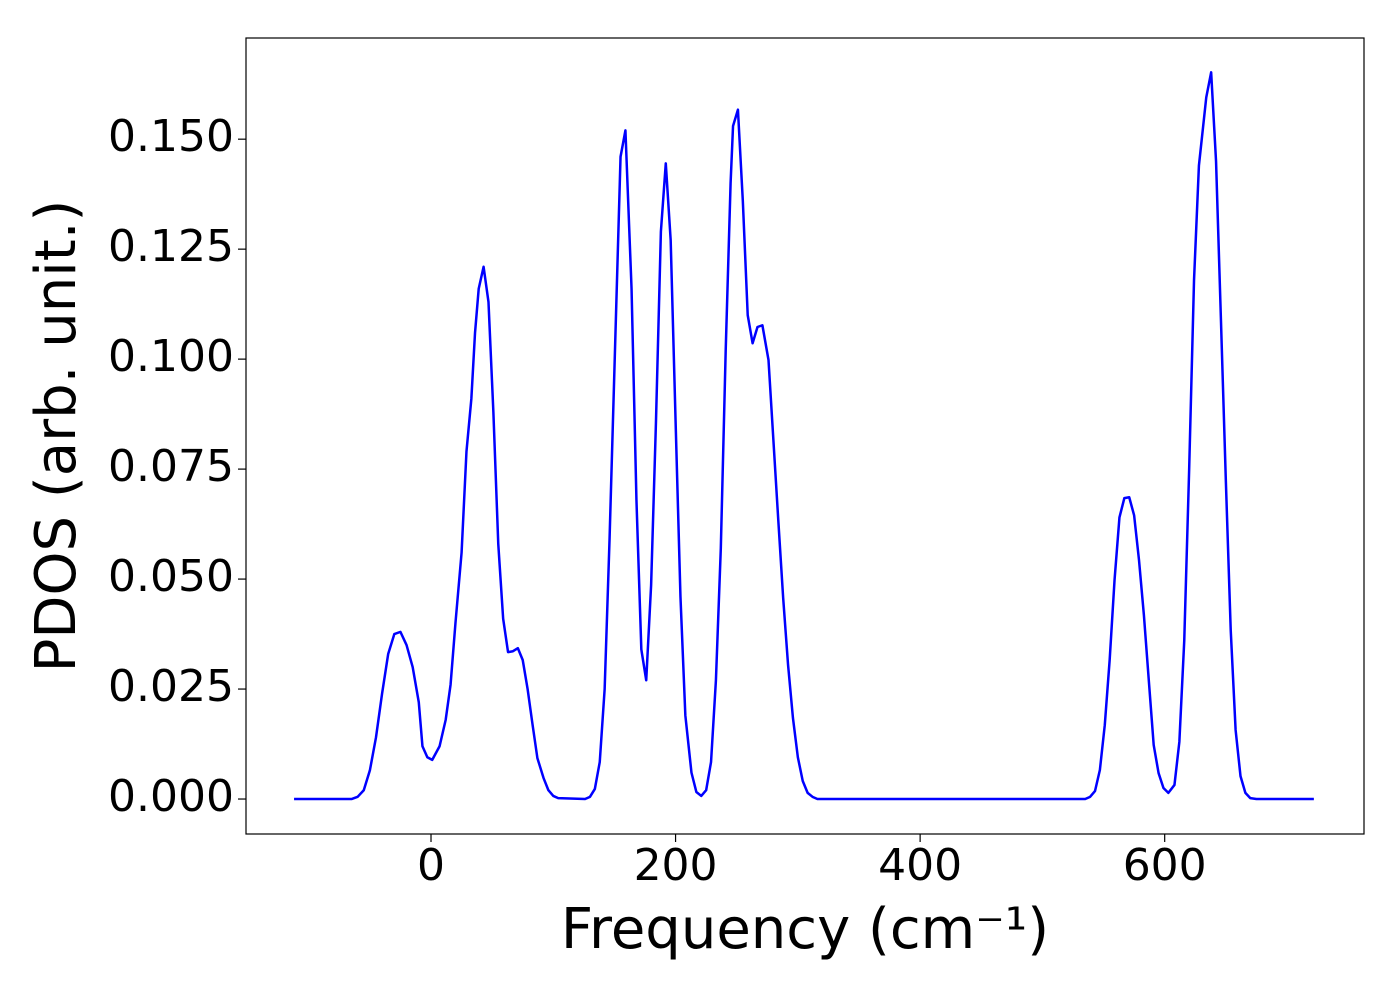 The image size is (1400, 1000). What do you see at coordinates (431, 865) in the screenshot?
I see `x-tick-label: 0` at bounding box center [431, 865].